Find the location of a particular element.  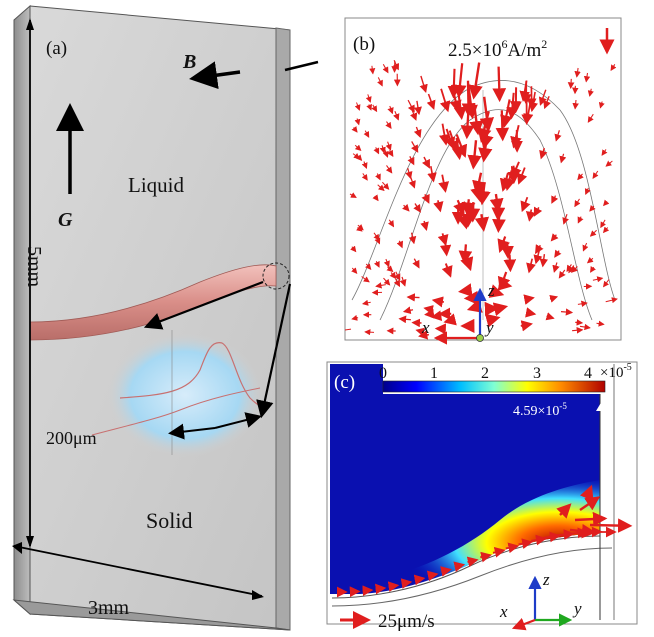

scale-200um-label: 200μm is located at coordinates (71, 438).